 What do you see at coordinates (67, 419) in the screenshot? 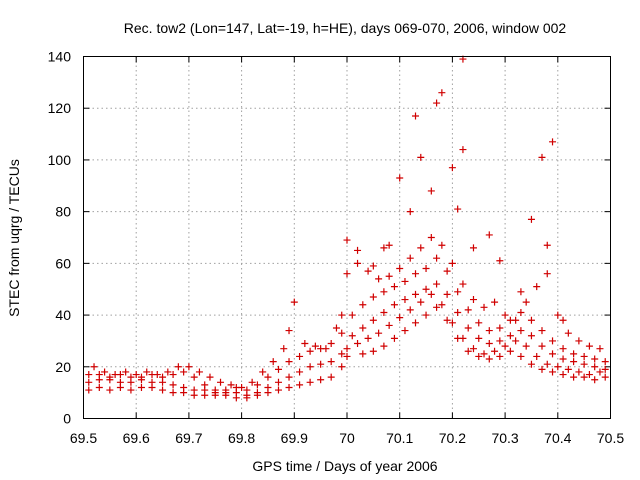
I see `y-tick-label: 0` at bounding box center [67, 419].